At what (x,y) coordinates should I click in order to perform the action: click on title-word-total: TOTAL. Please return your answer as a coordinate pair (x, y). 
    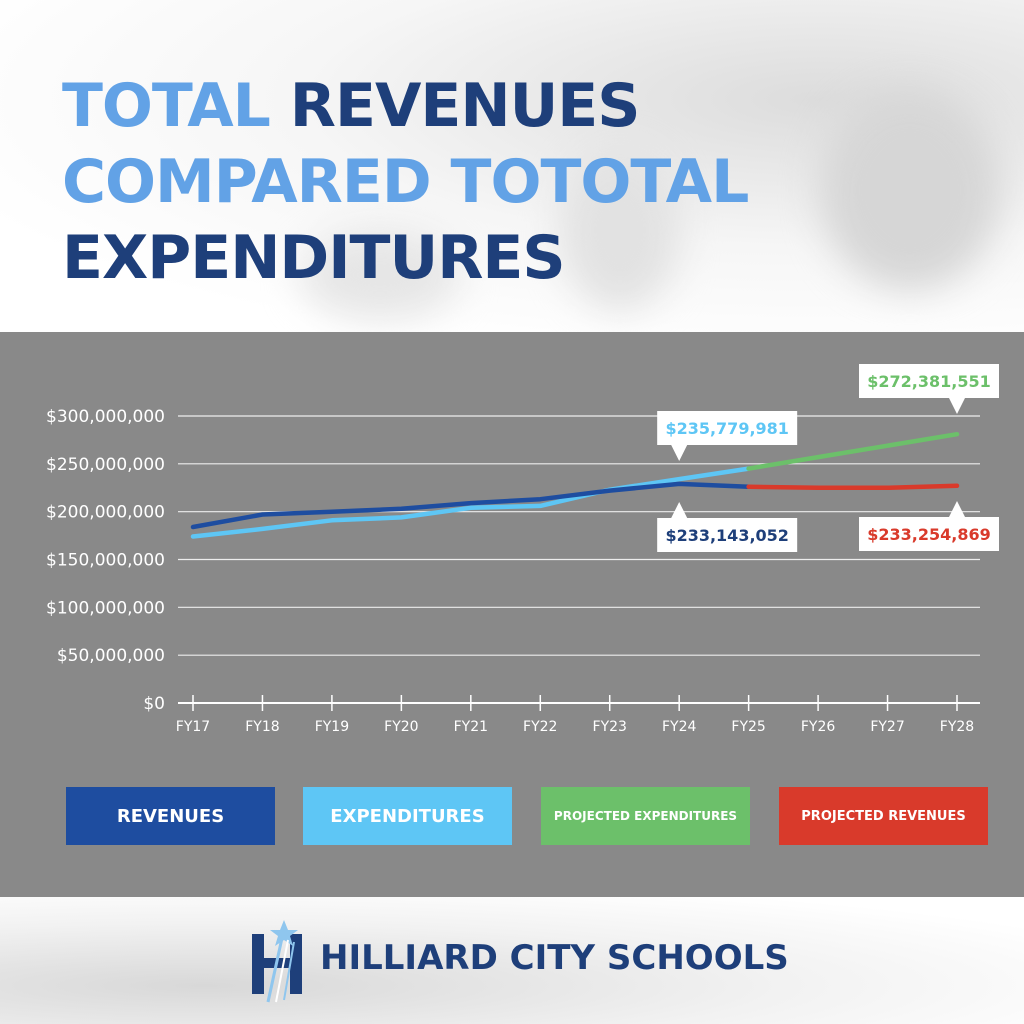
    Looking at the image, I should click on (166, 106).